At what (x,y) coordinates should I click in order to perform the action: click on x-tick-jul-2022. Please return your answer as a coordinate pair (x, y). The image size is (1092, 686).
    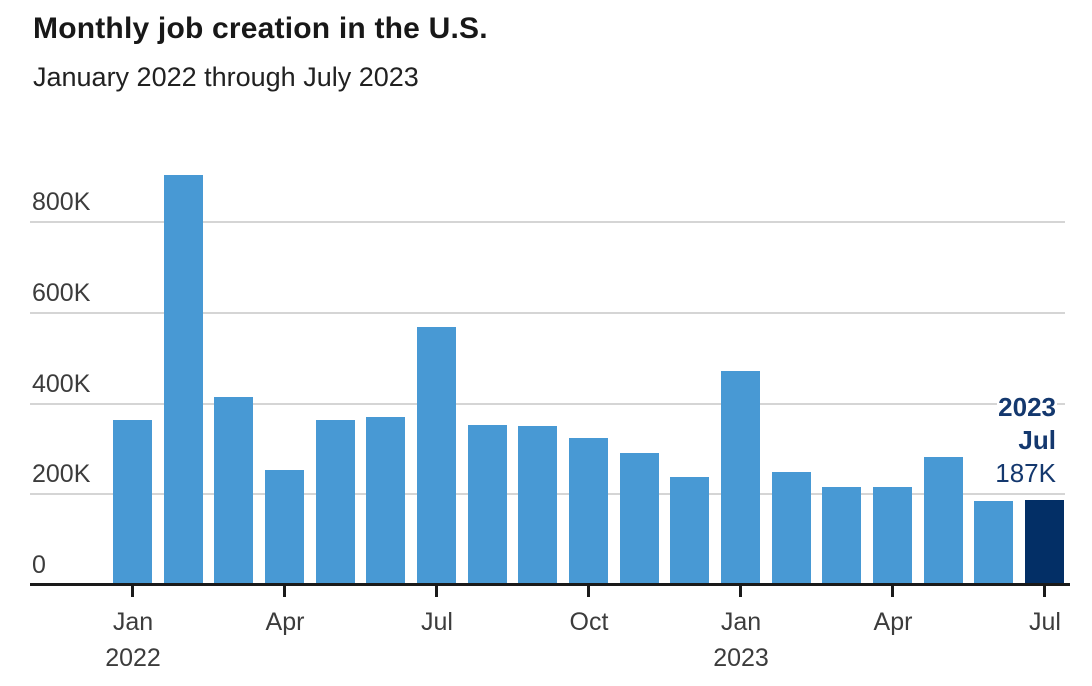
    Looking at the image, I should click on (436, 590).